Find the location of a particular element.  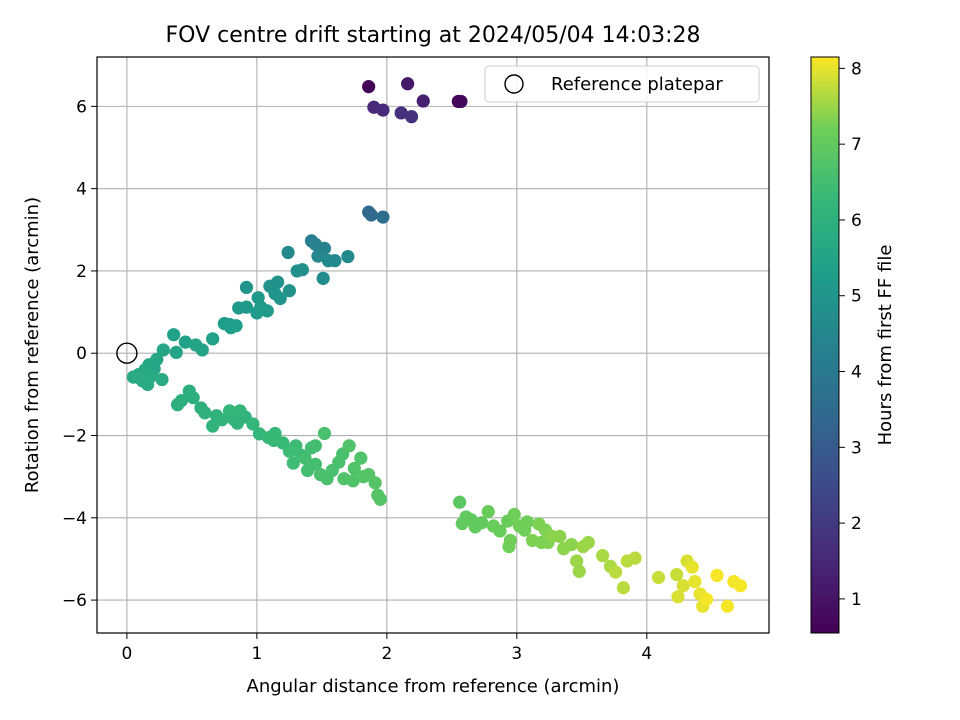

y-tick-label: 0 is located at coordinates (81, 354).